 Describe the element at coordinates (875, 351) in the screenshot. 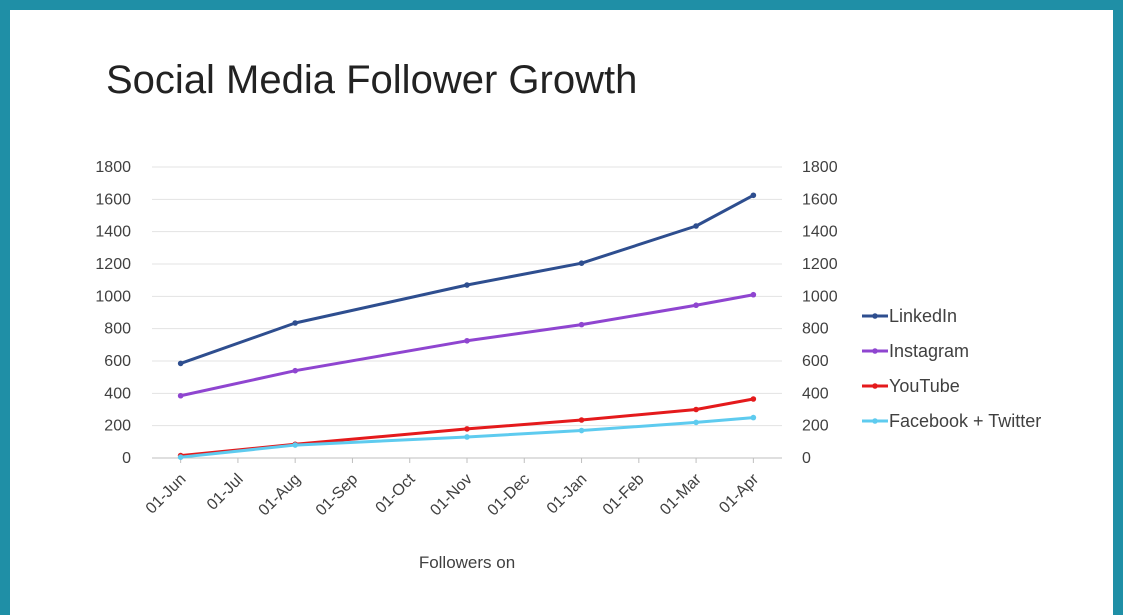

I see `legend-marker-instagram` at that location.